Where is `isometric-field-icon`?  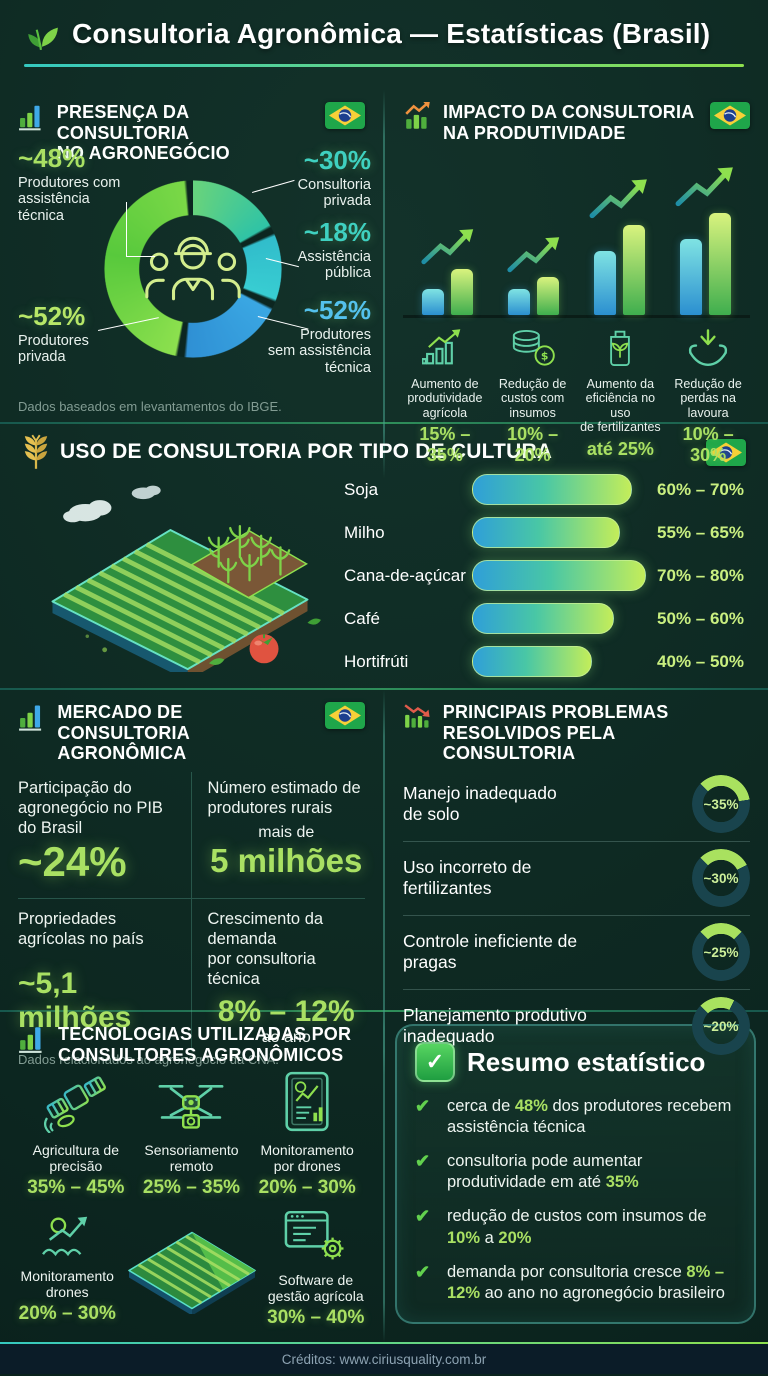
isometric-field-icon is located at coordinates (191, 1273).